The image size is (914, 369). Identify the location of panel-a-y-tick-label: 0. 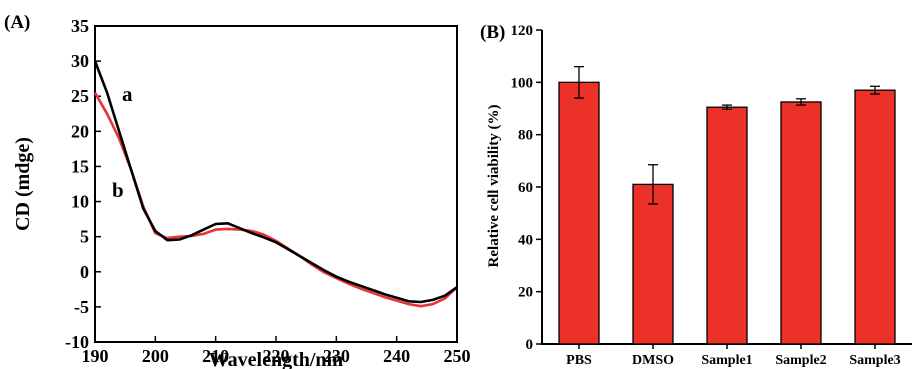
(84, 272).